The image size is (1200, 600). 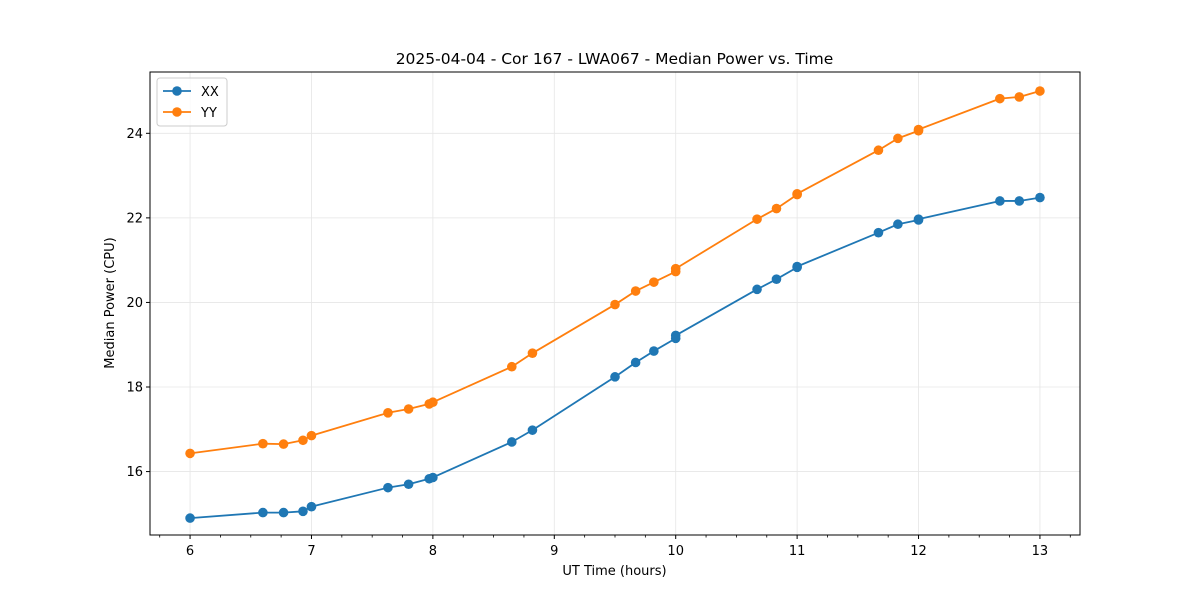 I want to click on y-tick-label: 16, so click(x=134, y=472).